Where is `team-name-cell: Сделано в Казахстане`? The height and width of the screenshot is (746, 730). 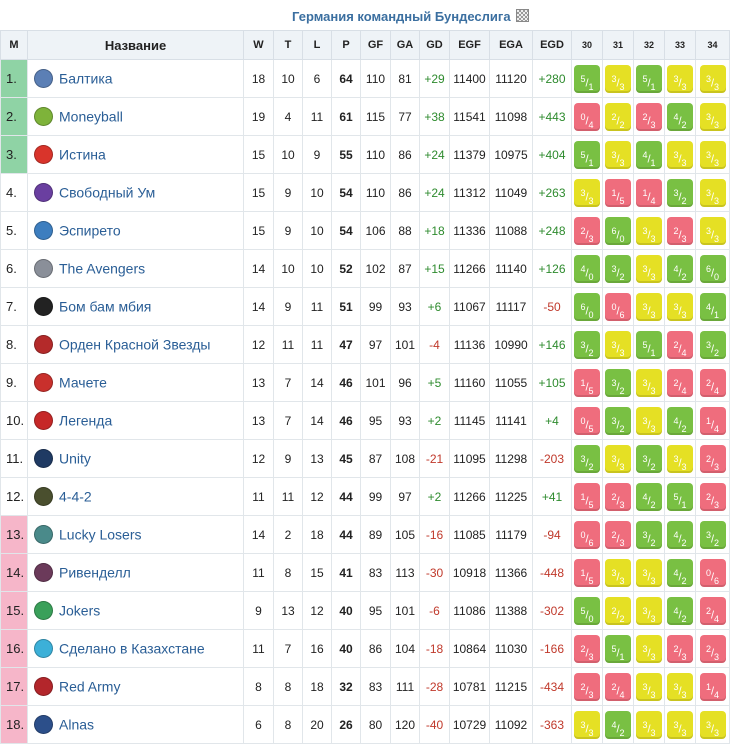 team-name-cell: Сделано в Казахстане is located at coordinates (135, 648).